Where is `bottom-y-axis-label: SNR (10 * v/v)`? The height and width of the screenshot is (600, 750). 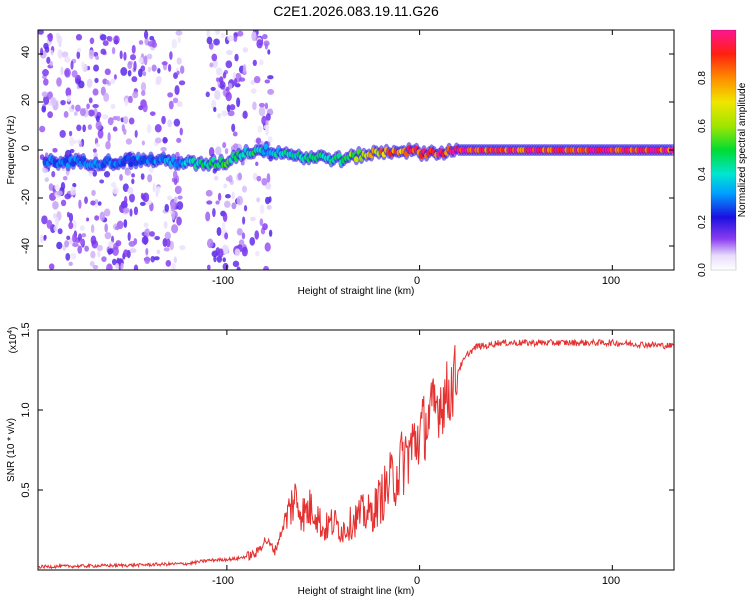
bottom-y-axis-label: SNR (10 * v/v) is located at coordinates (11, 450).